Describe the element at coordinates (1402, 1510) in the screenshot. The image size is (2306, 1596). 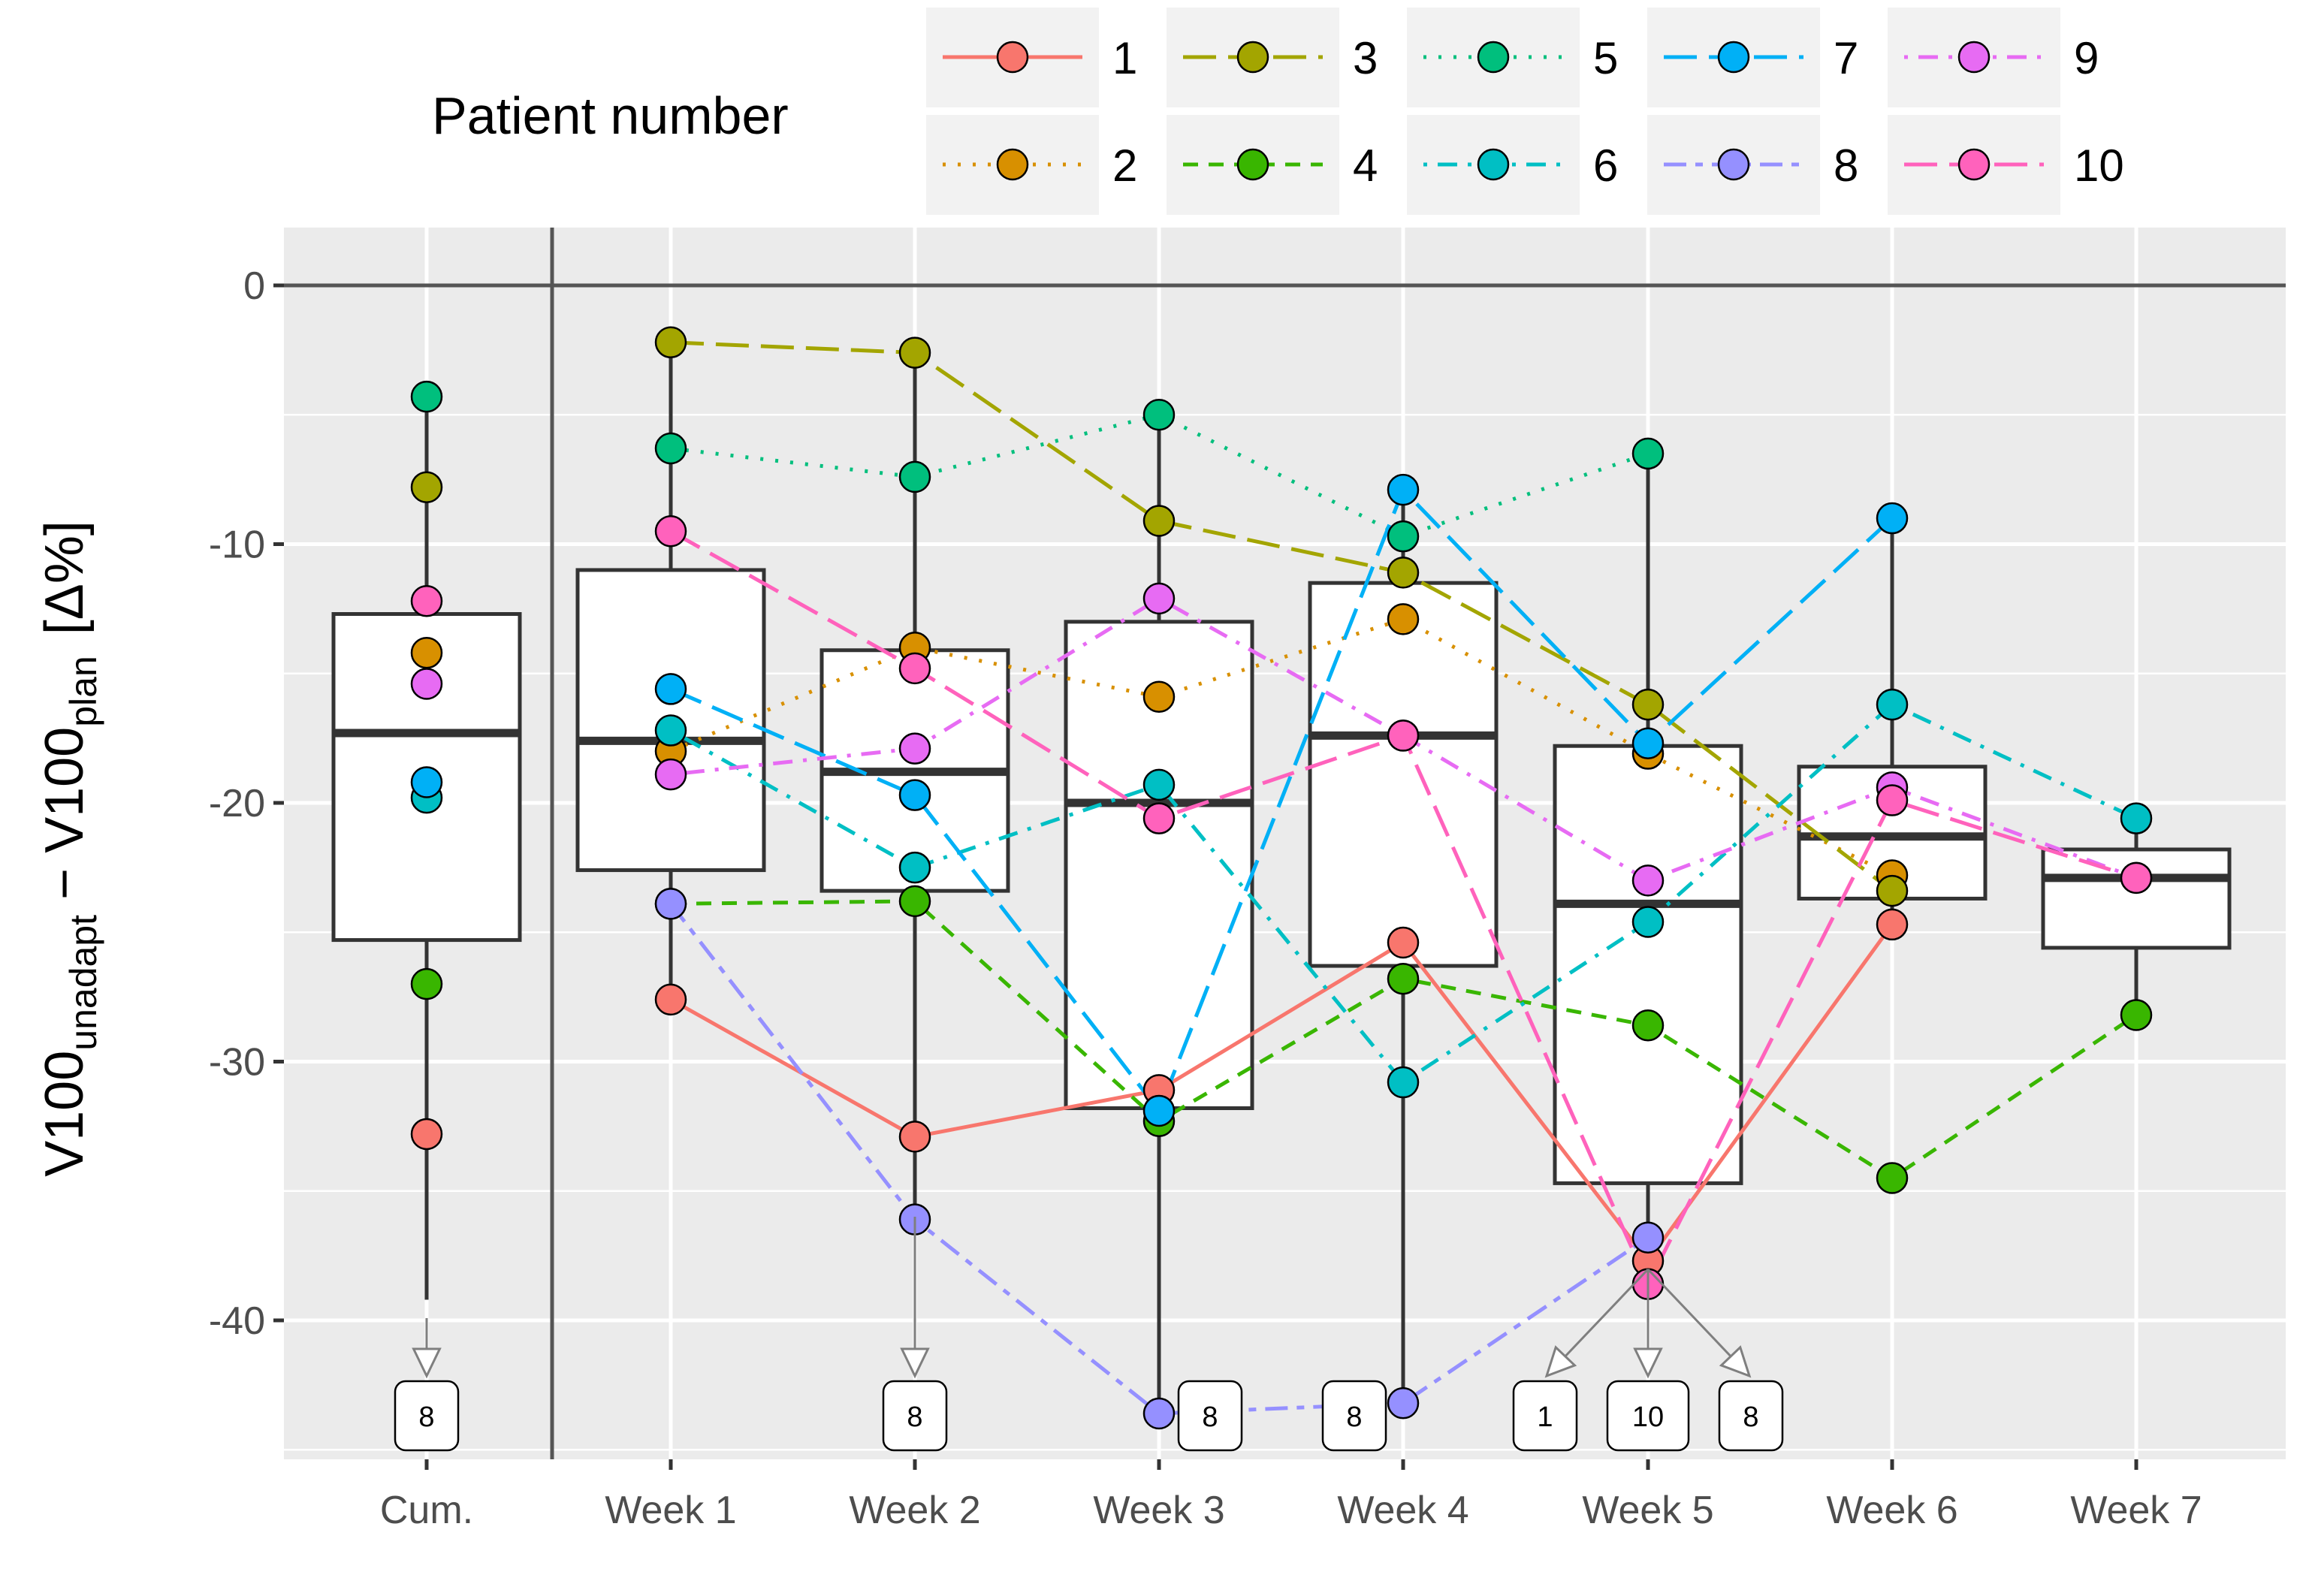
I see `x-tick-label: Week 4` at that location.